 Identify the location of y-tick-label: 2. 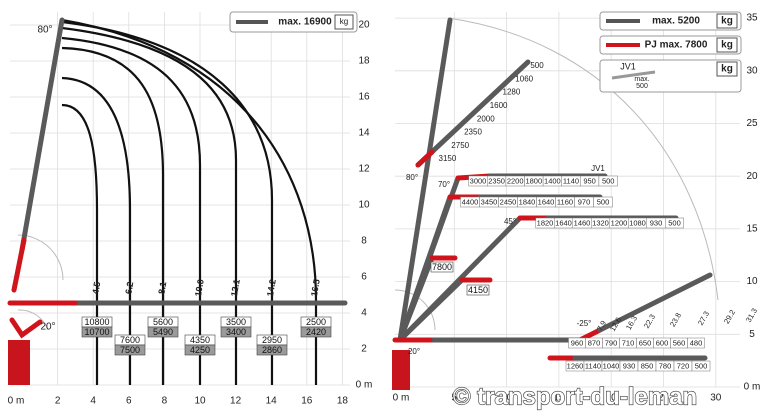
(364, 349).